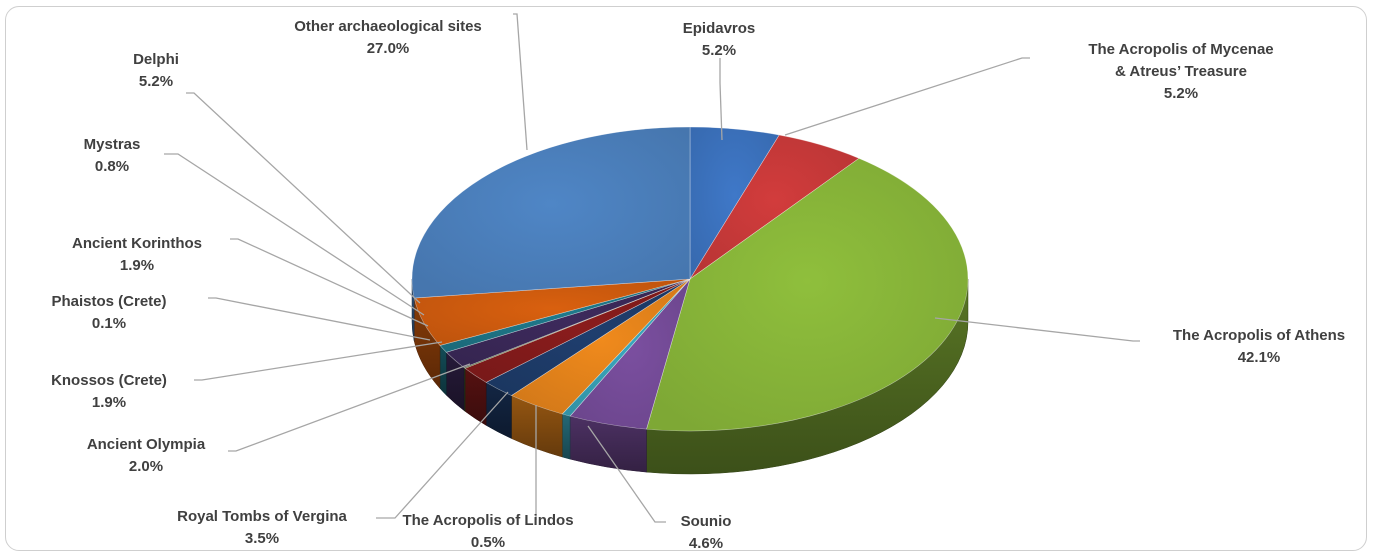 The image size is (1373, 556). I want to click on slice-value-1: 5.2%, so click(719, 50).